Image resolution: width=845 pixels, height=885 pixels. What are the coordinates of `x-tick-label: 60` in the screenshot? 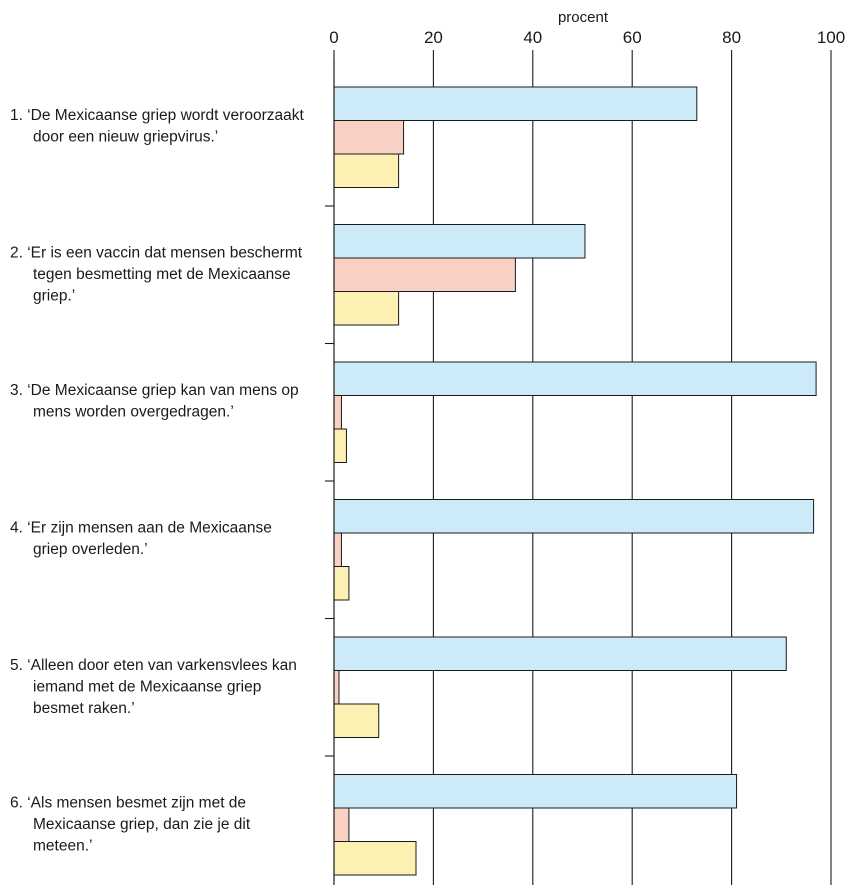 It's located at (632, 37).